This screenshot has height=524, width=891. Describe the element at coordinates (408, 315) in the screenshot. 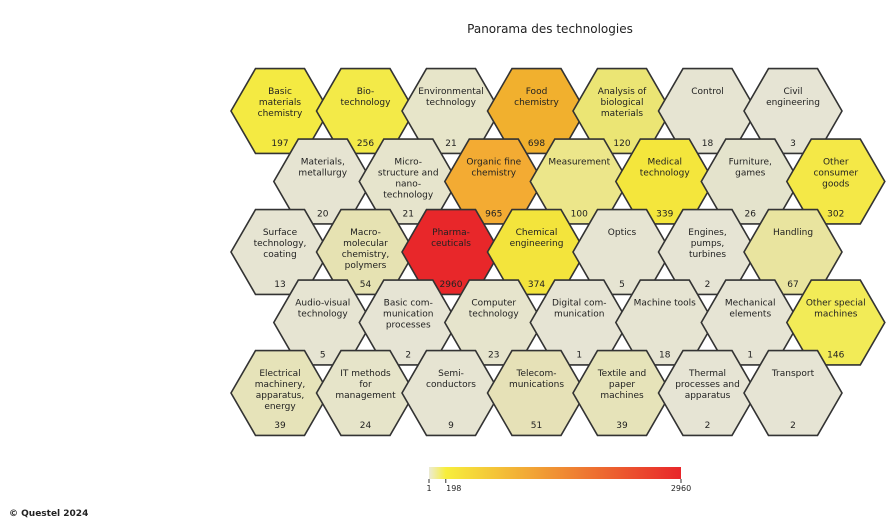

I see `hex-label: Basic com-munication processes` at that location.